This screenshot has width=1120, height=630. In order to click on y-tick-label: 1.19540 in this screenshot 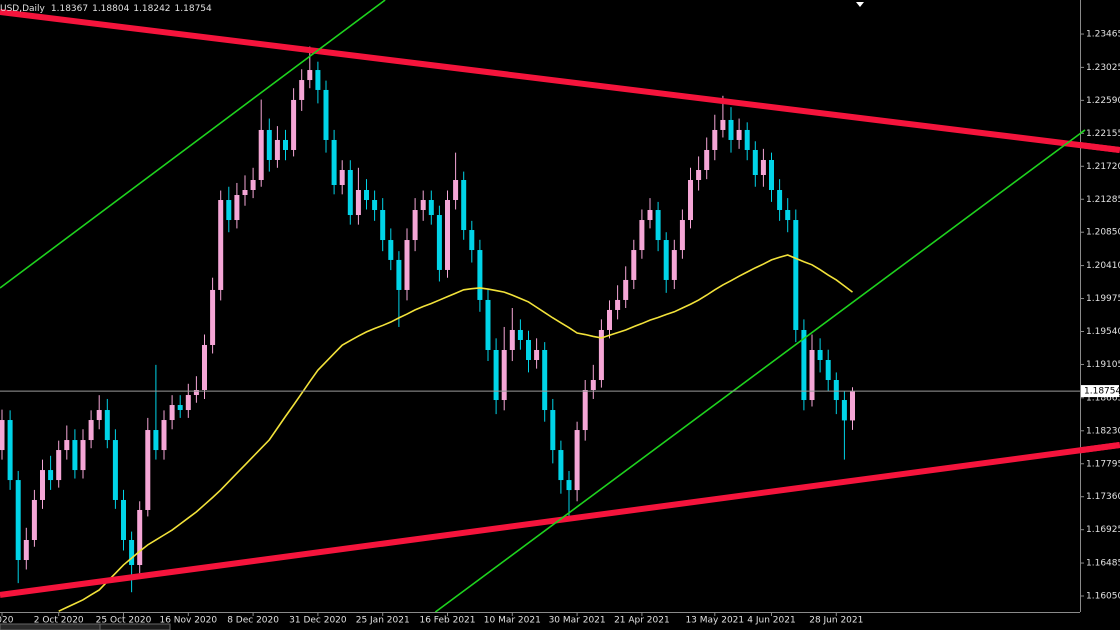, I will do `click(1103, 332)`.